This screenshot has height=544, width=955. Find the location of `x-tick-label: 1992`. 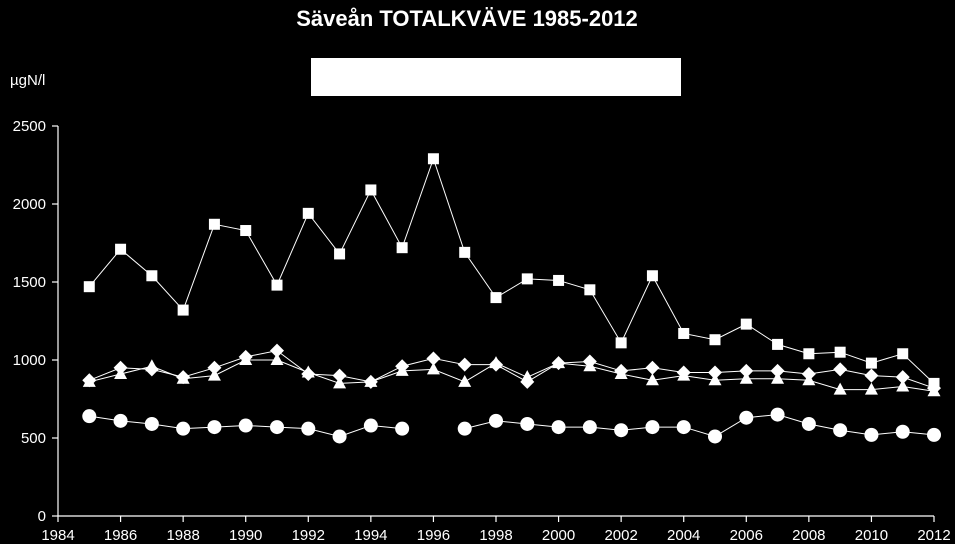

x-tick-label: 1992 is located at coordinates (308, 535).